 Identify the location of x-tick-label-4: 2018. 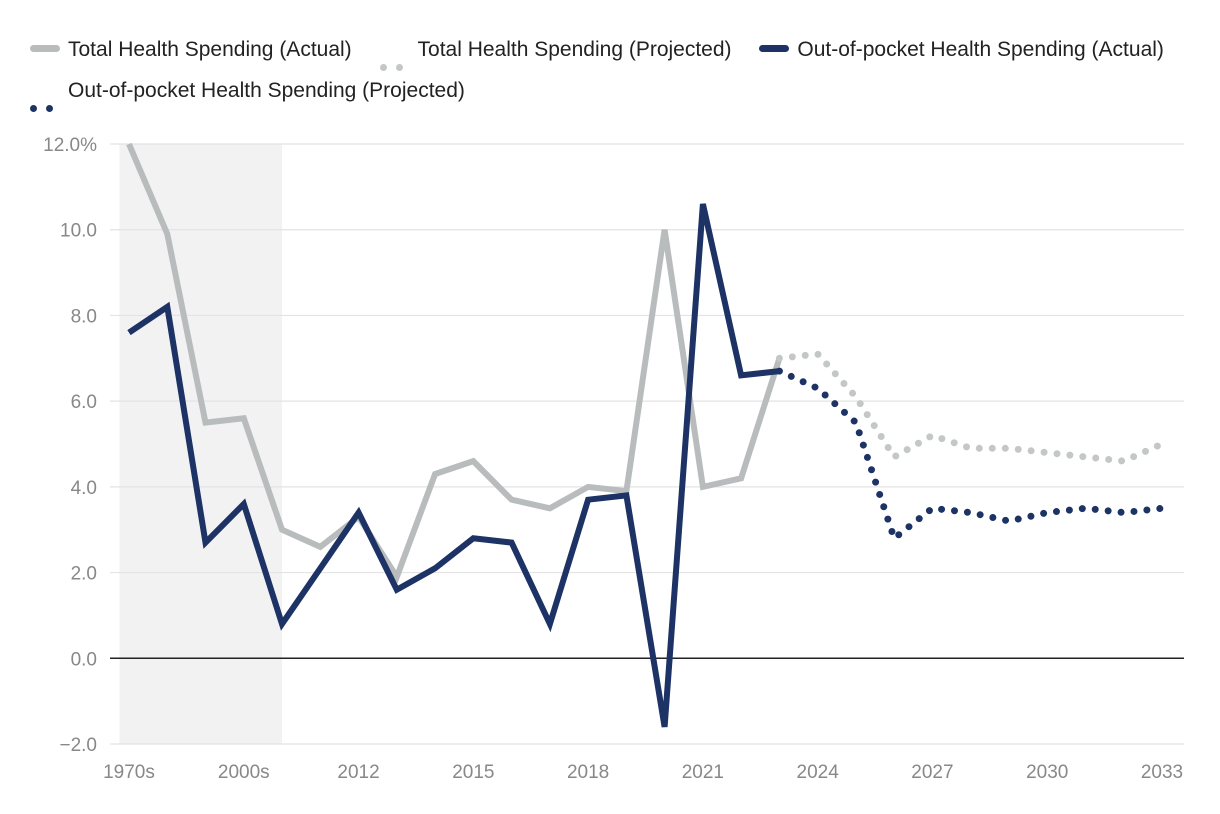
(588, 772).